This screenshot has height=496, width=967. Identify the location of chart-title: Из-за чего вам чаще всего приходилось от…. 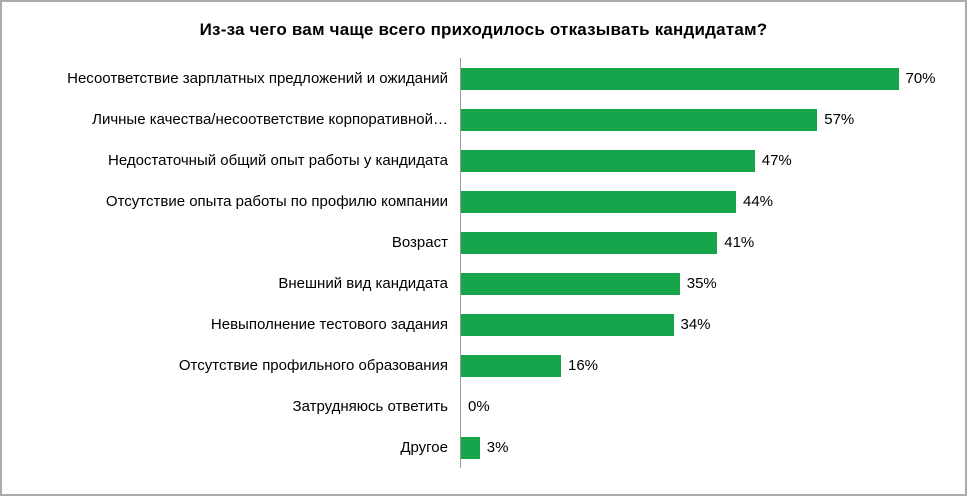
(483, 29).